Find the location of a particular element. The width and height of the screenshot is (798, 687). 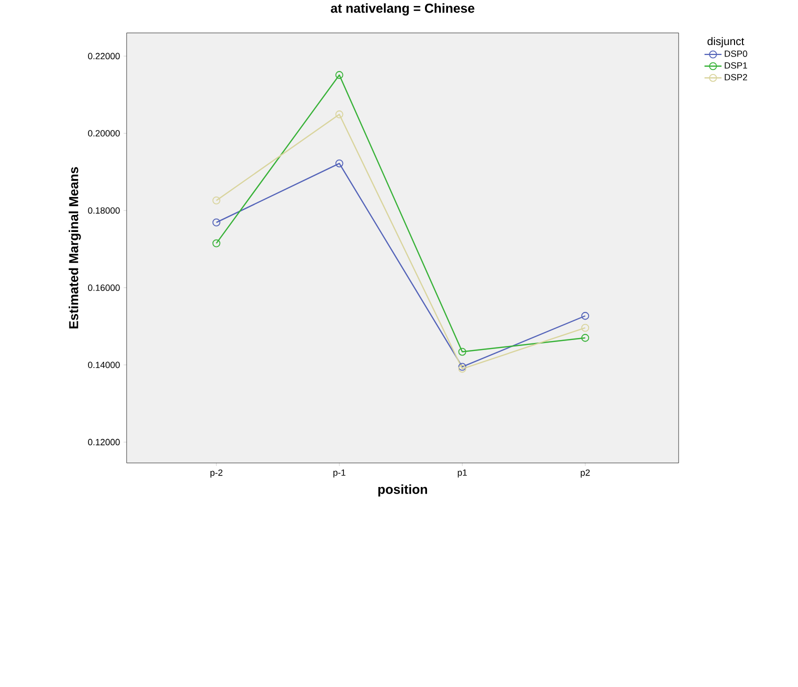

y-tick-label: 0.18000 is located at coordinates (104, 210).